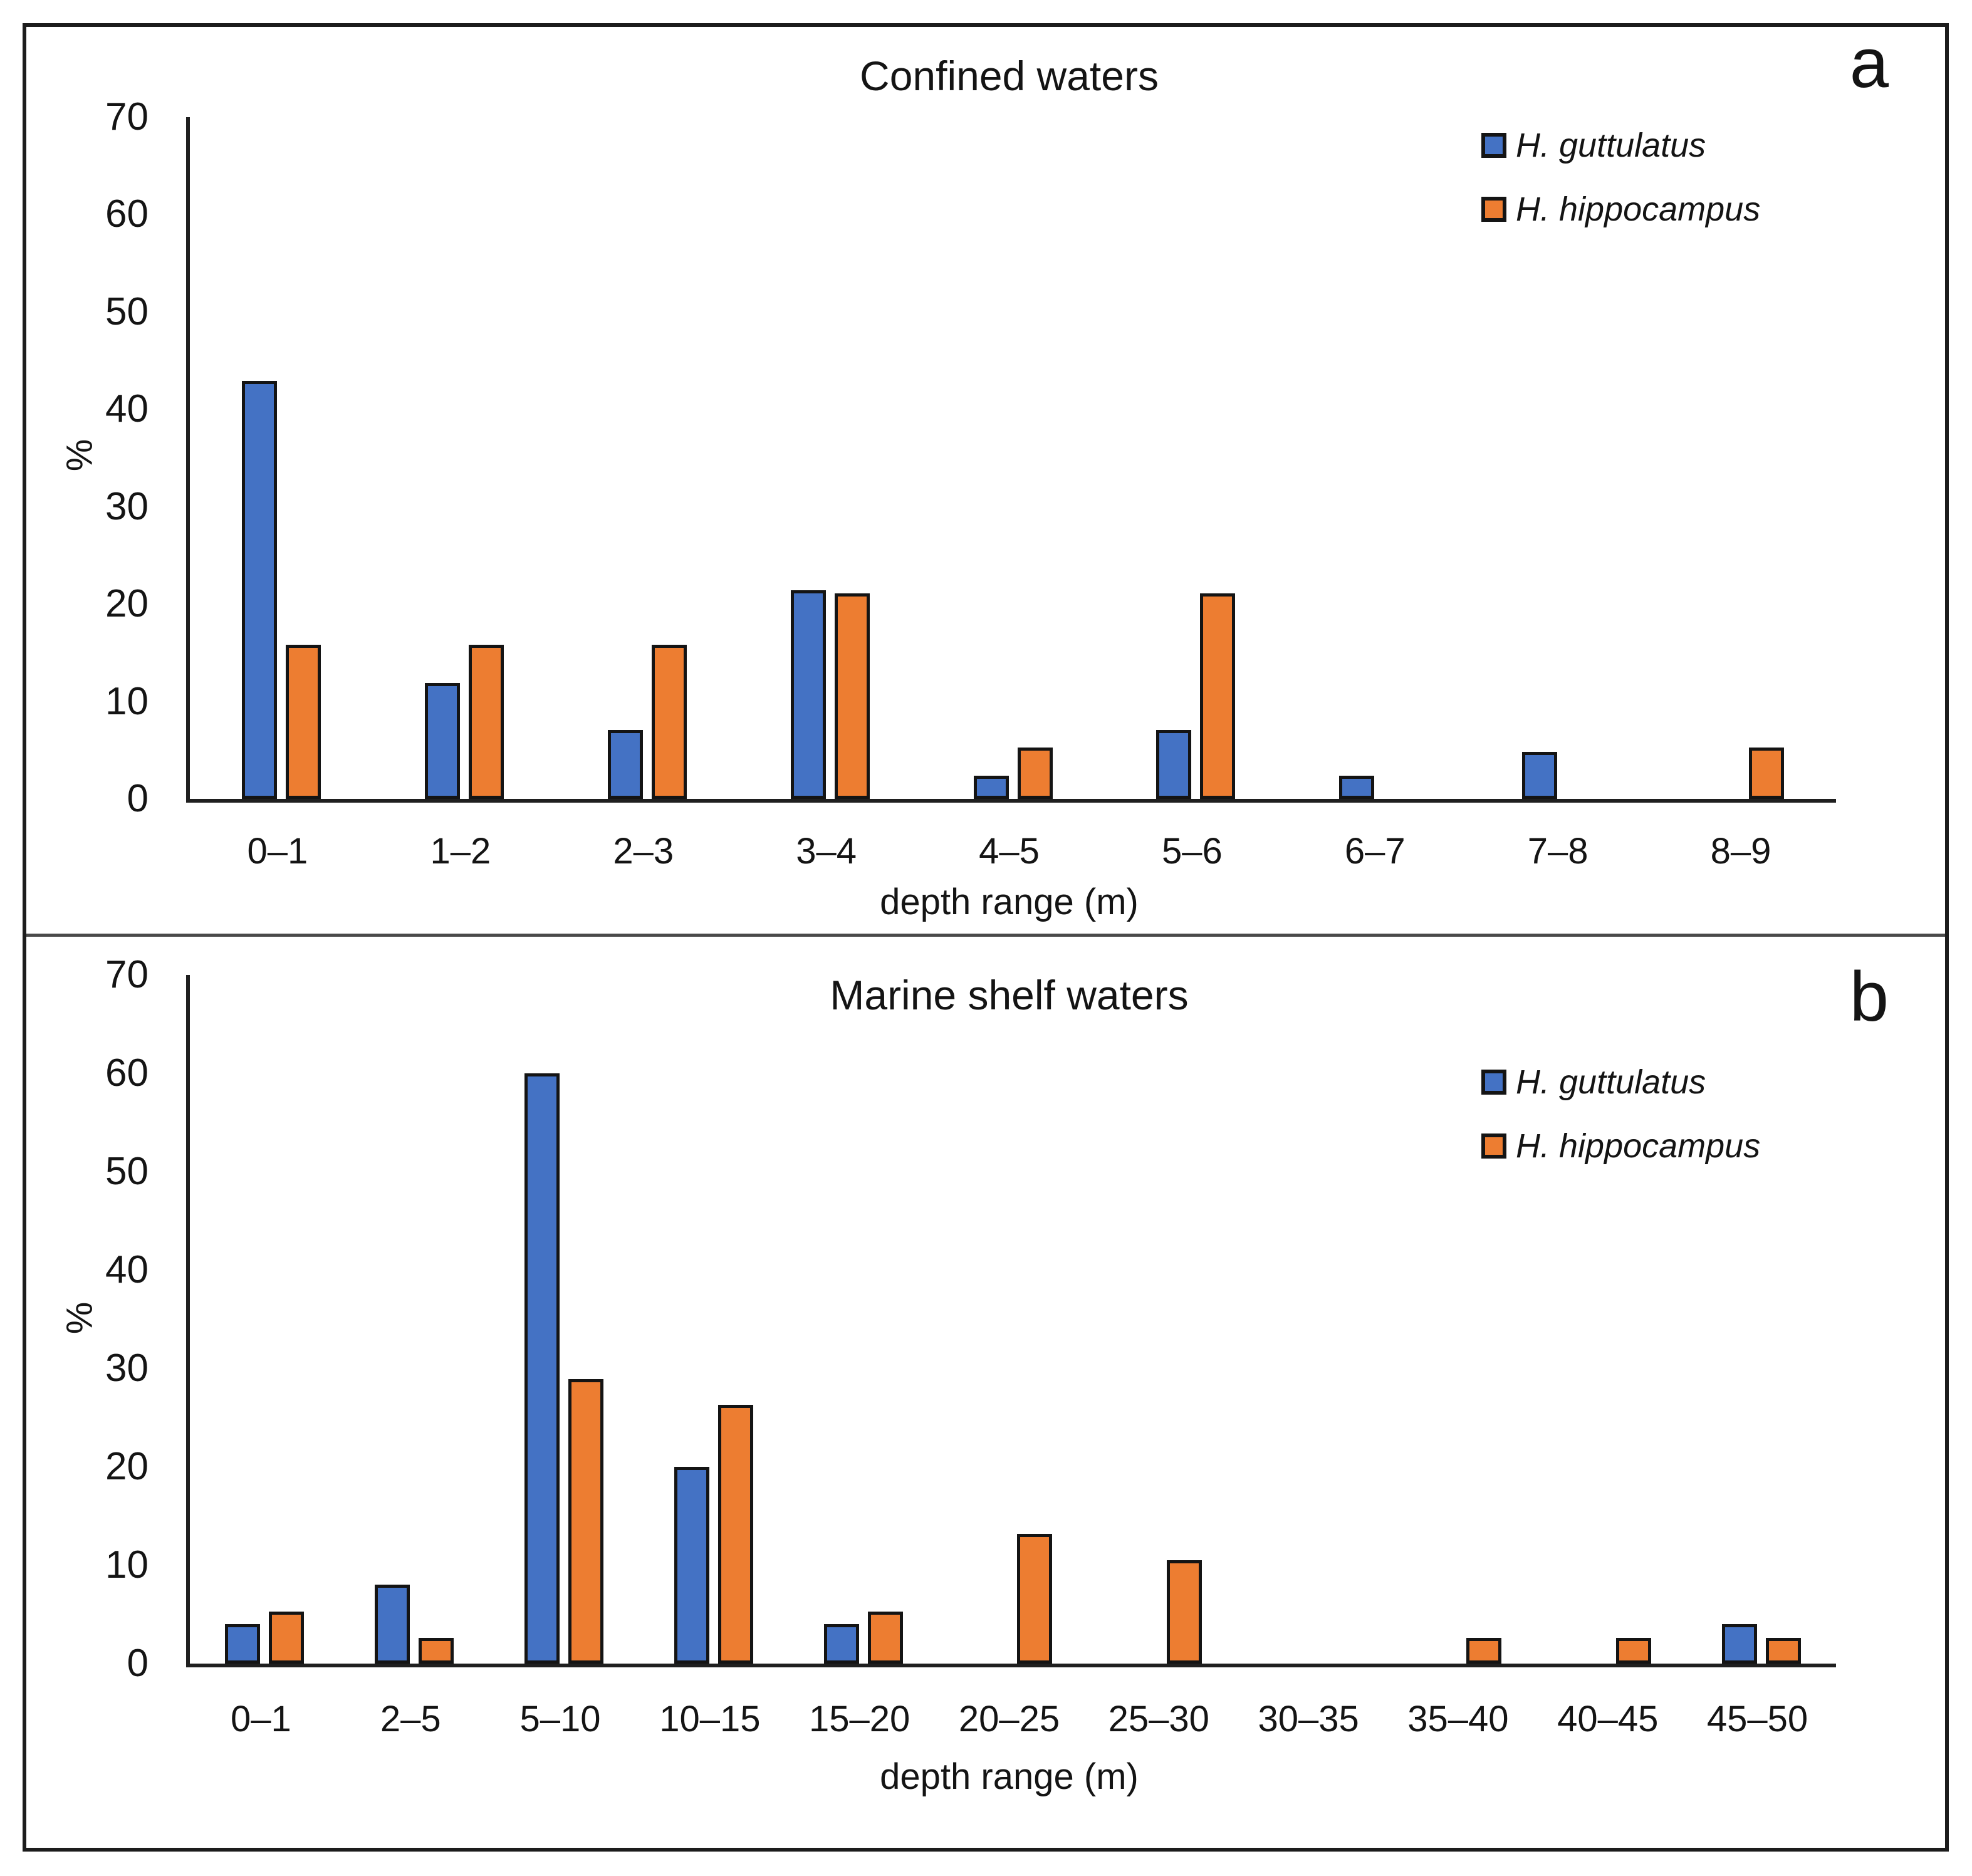 The image size is (1972, 1876). What do you see at coordinates (1192, 851) in the screenshot?
I see `x-category-label: 5–6` at bounding box center [1192, 851].